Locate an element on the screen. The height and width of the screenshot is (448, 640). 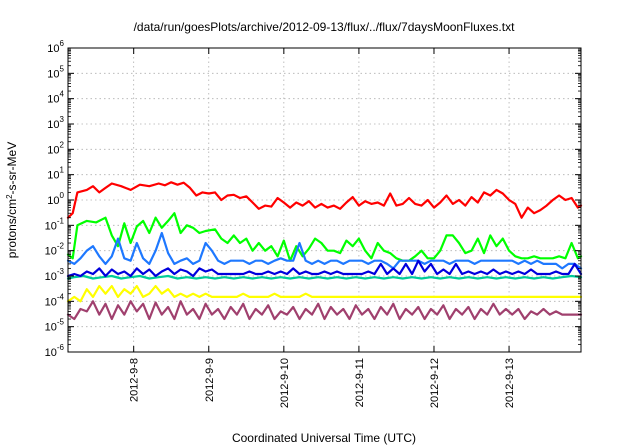
y-axis-label: protons/cm2-s-sr-MeV is located at coordinates (12, 200).